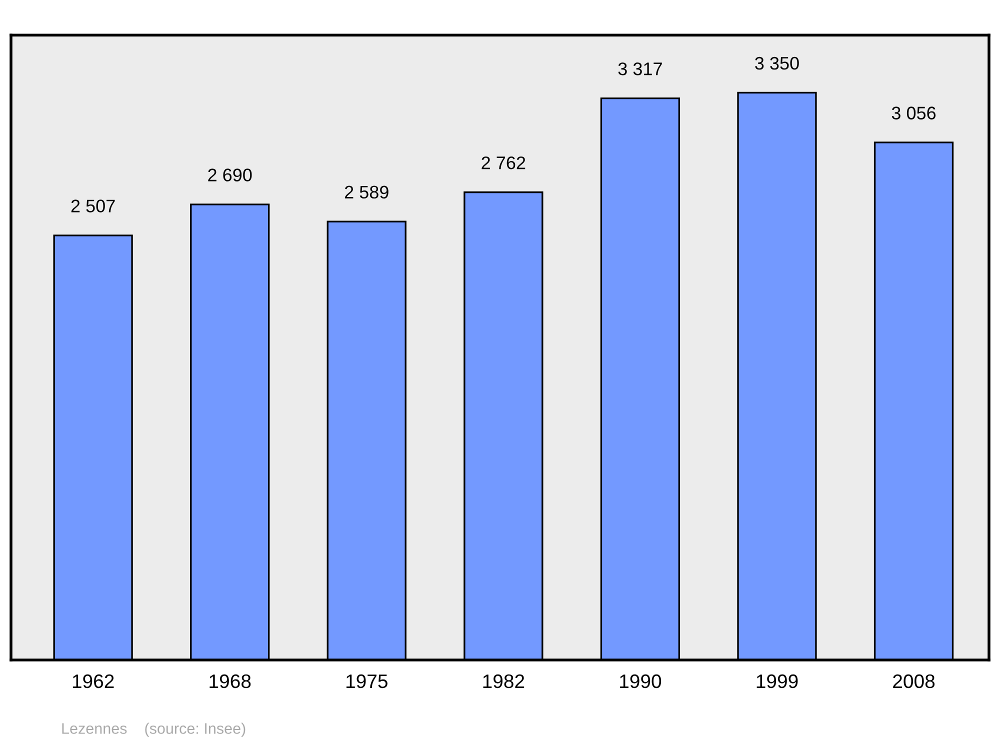 The width and height of the screenshot is (1000, 747). Describe the element at coordinates (366, 192) in the screenshot. I see `data-label: 2 589` at that location.